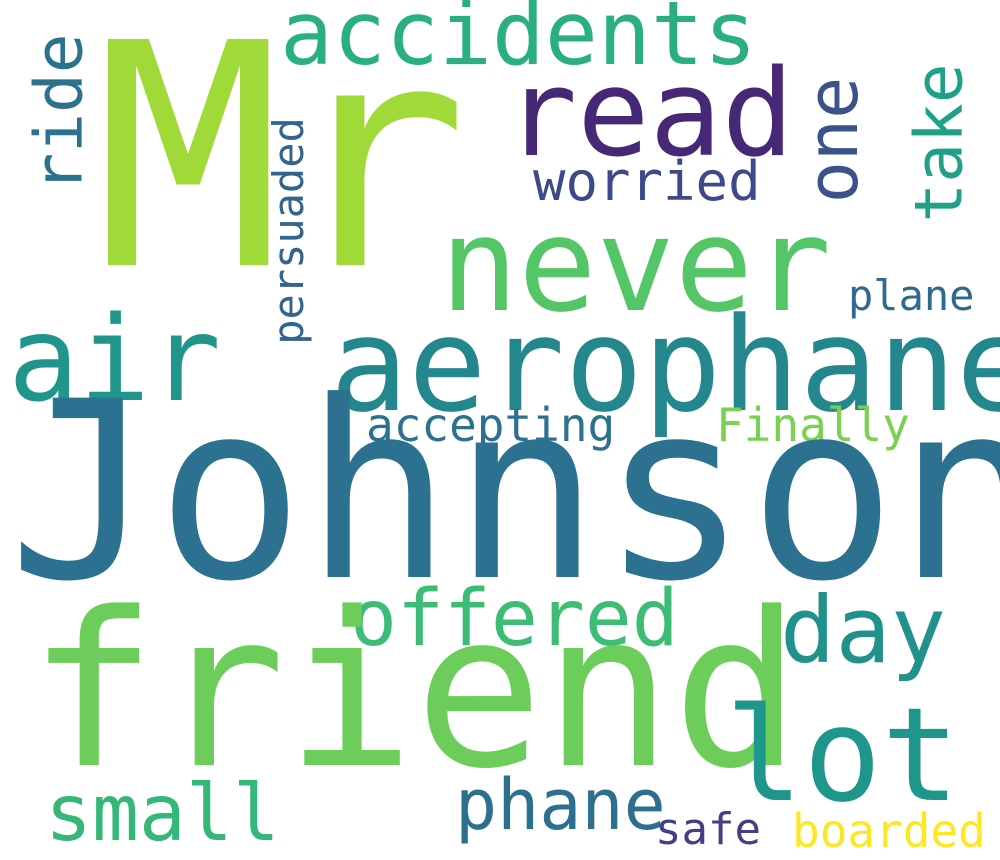  I want to click on word-plane: plane, so click(911, 295).